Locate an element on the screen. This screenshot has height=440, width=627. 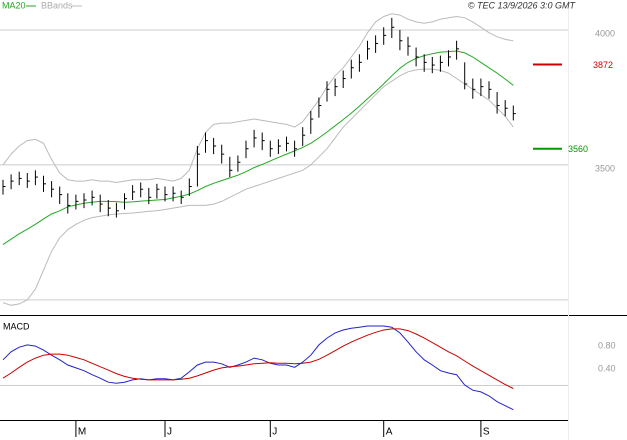
level-label: 3872 is located at coordinates (603, 65).